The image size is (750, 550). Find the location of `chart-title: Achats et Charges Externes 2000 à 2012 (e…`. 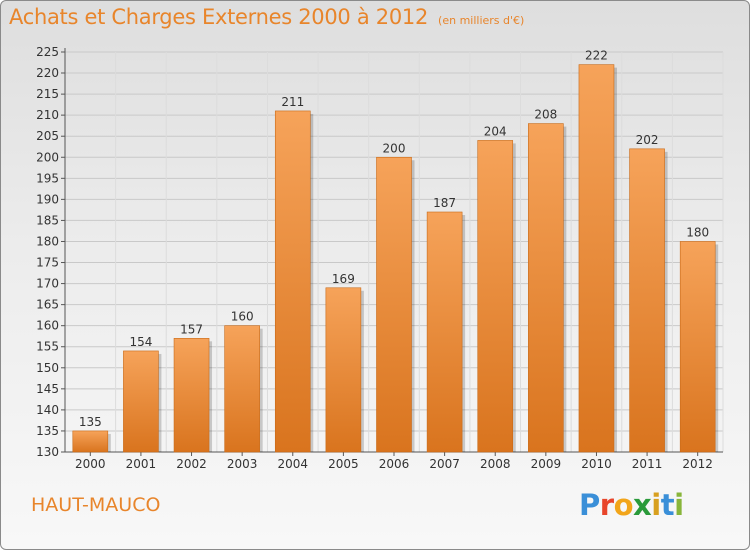

chart-title: Achats et Charges Externes 2000 à 2012 (e… is located at coordinates (266, 17).